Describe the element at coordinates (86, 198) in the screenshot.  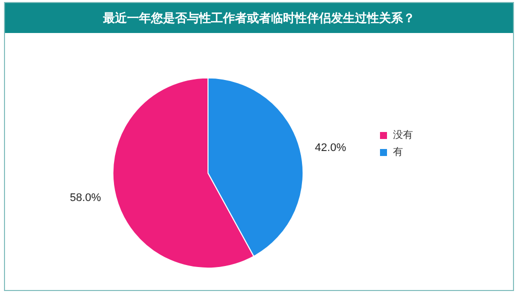
I see `data-label: 58.0%` at that location.